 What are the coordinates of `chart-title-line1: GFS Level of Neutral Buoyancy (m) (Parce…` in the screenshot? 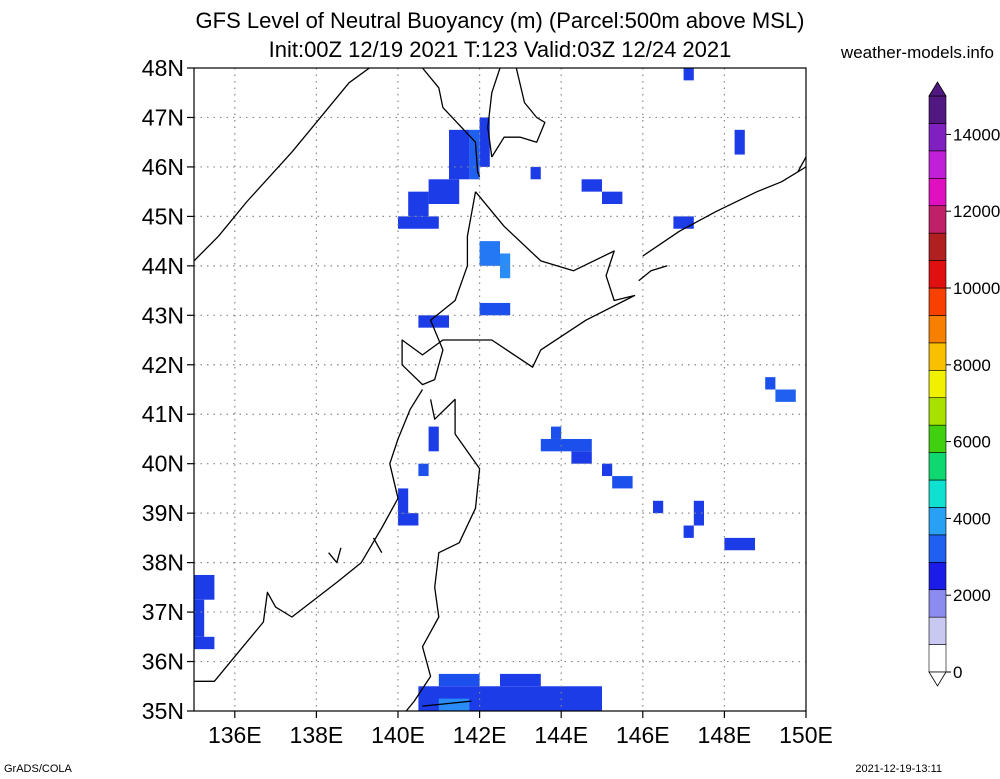 It's located at (500, 20).